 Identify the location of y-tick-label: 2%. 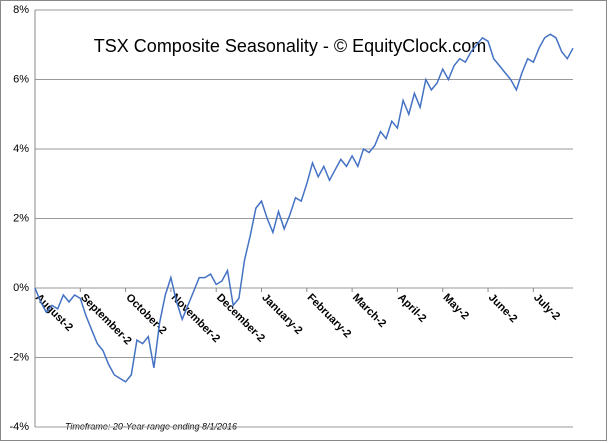
(21, 218).